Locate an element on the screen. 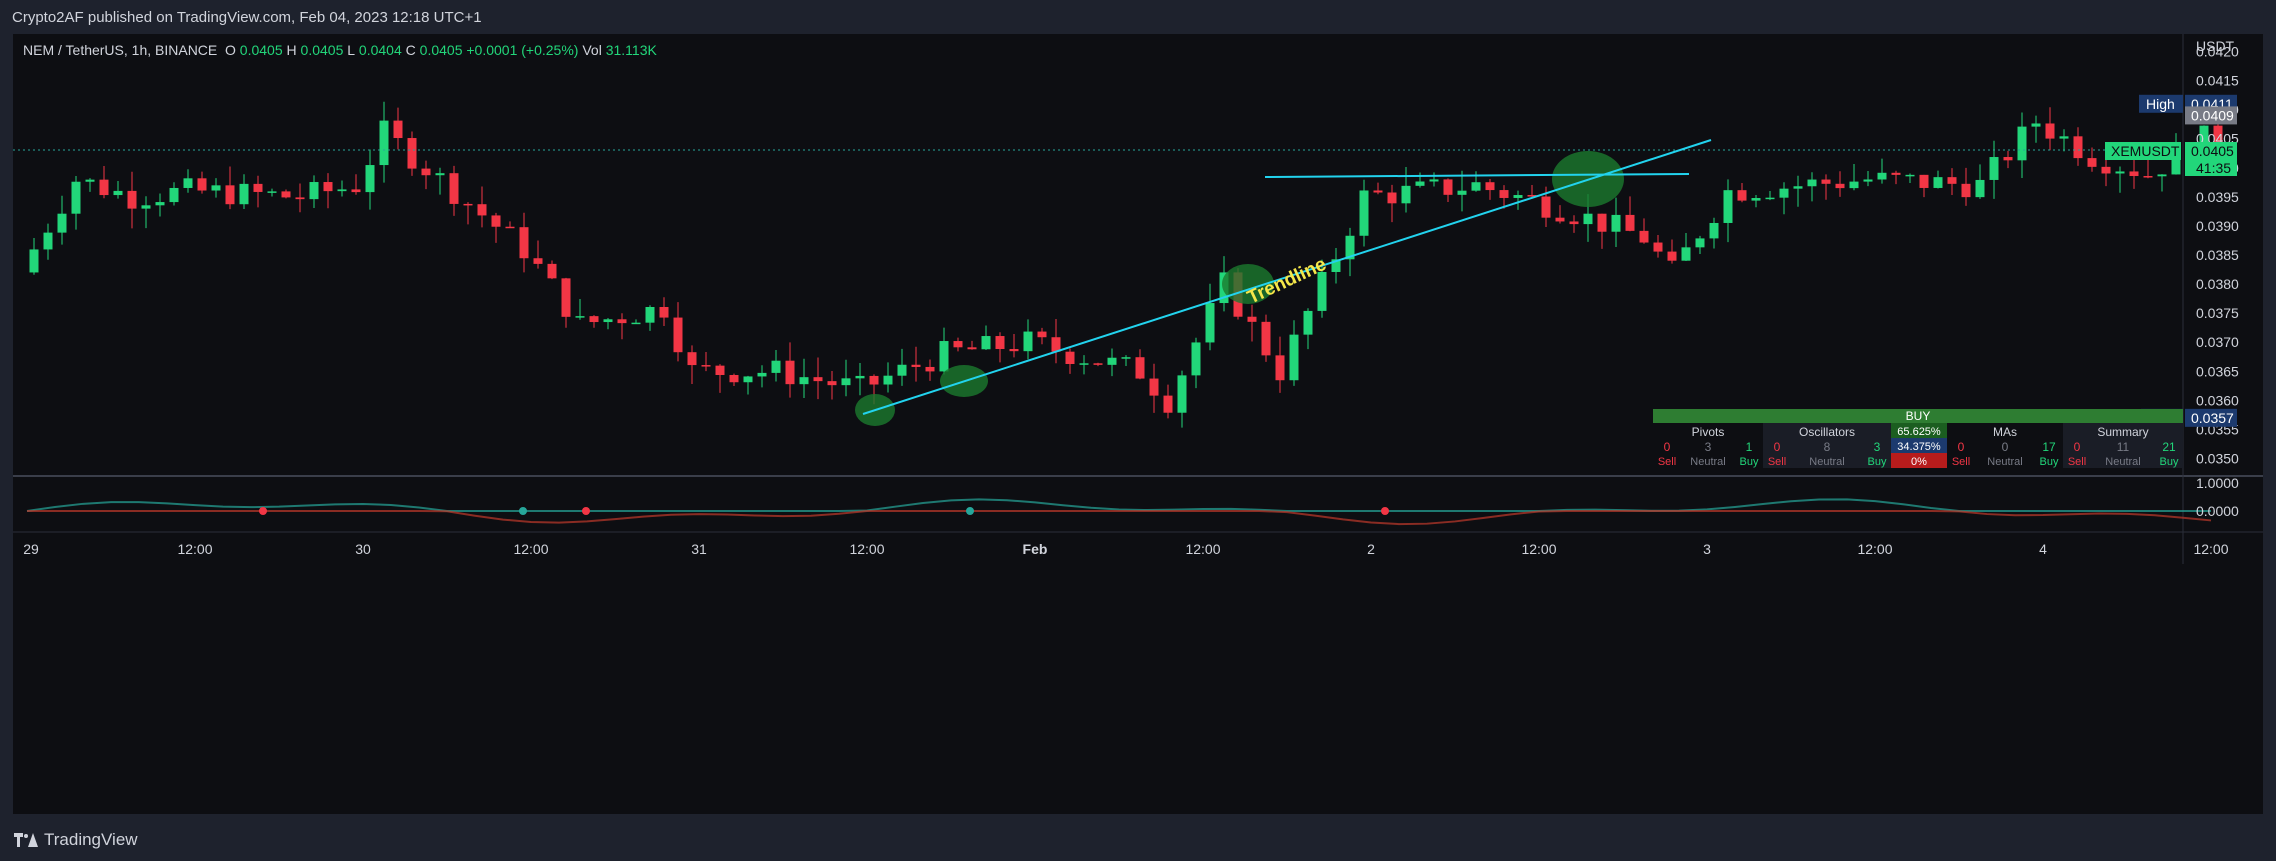  price-tick: 0.0385 is located at coordinates (2217, 255).